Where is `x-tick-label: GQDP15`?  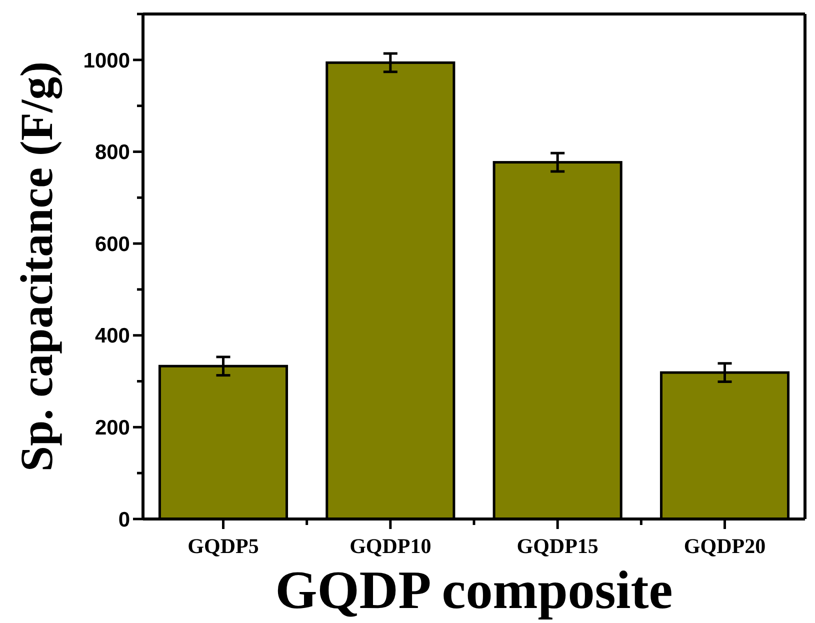 x-tick-label: GQDP15 is located at coordinates (557, 546).